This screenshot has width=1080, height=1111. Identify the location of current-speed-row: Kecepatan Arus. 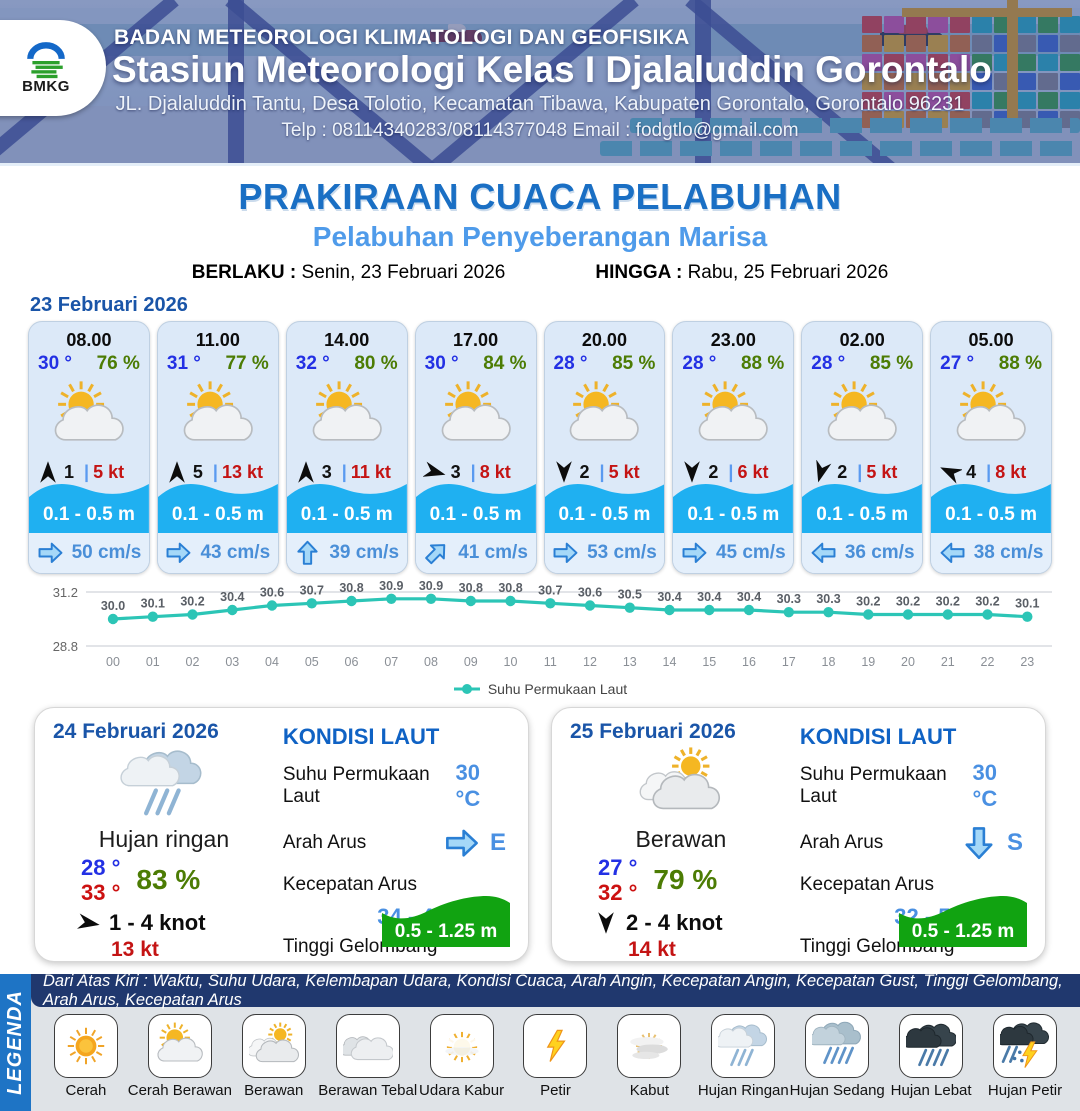
(911, 885).